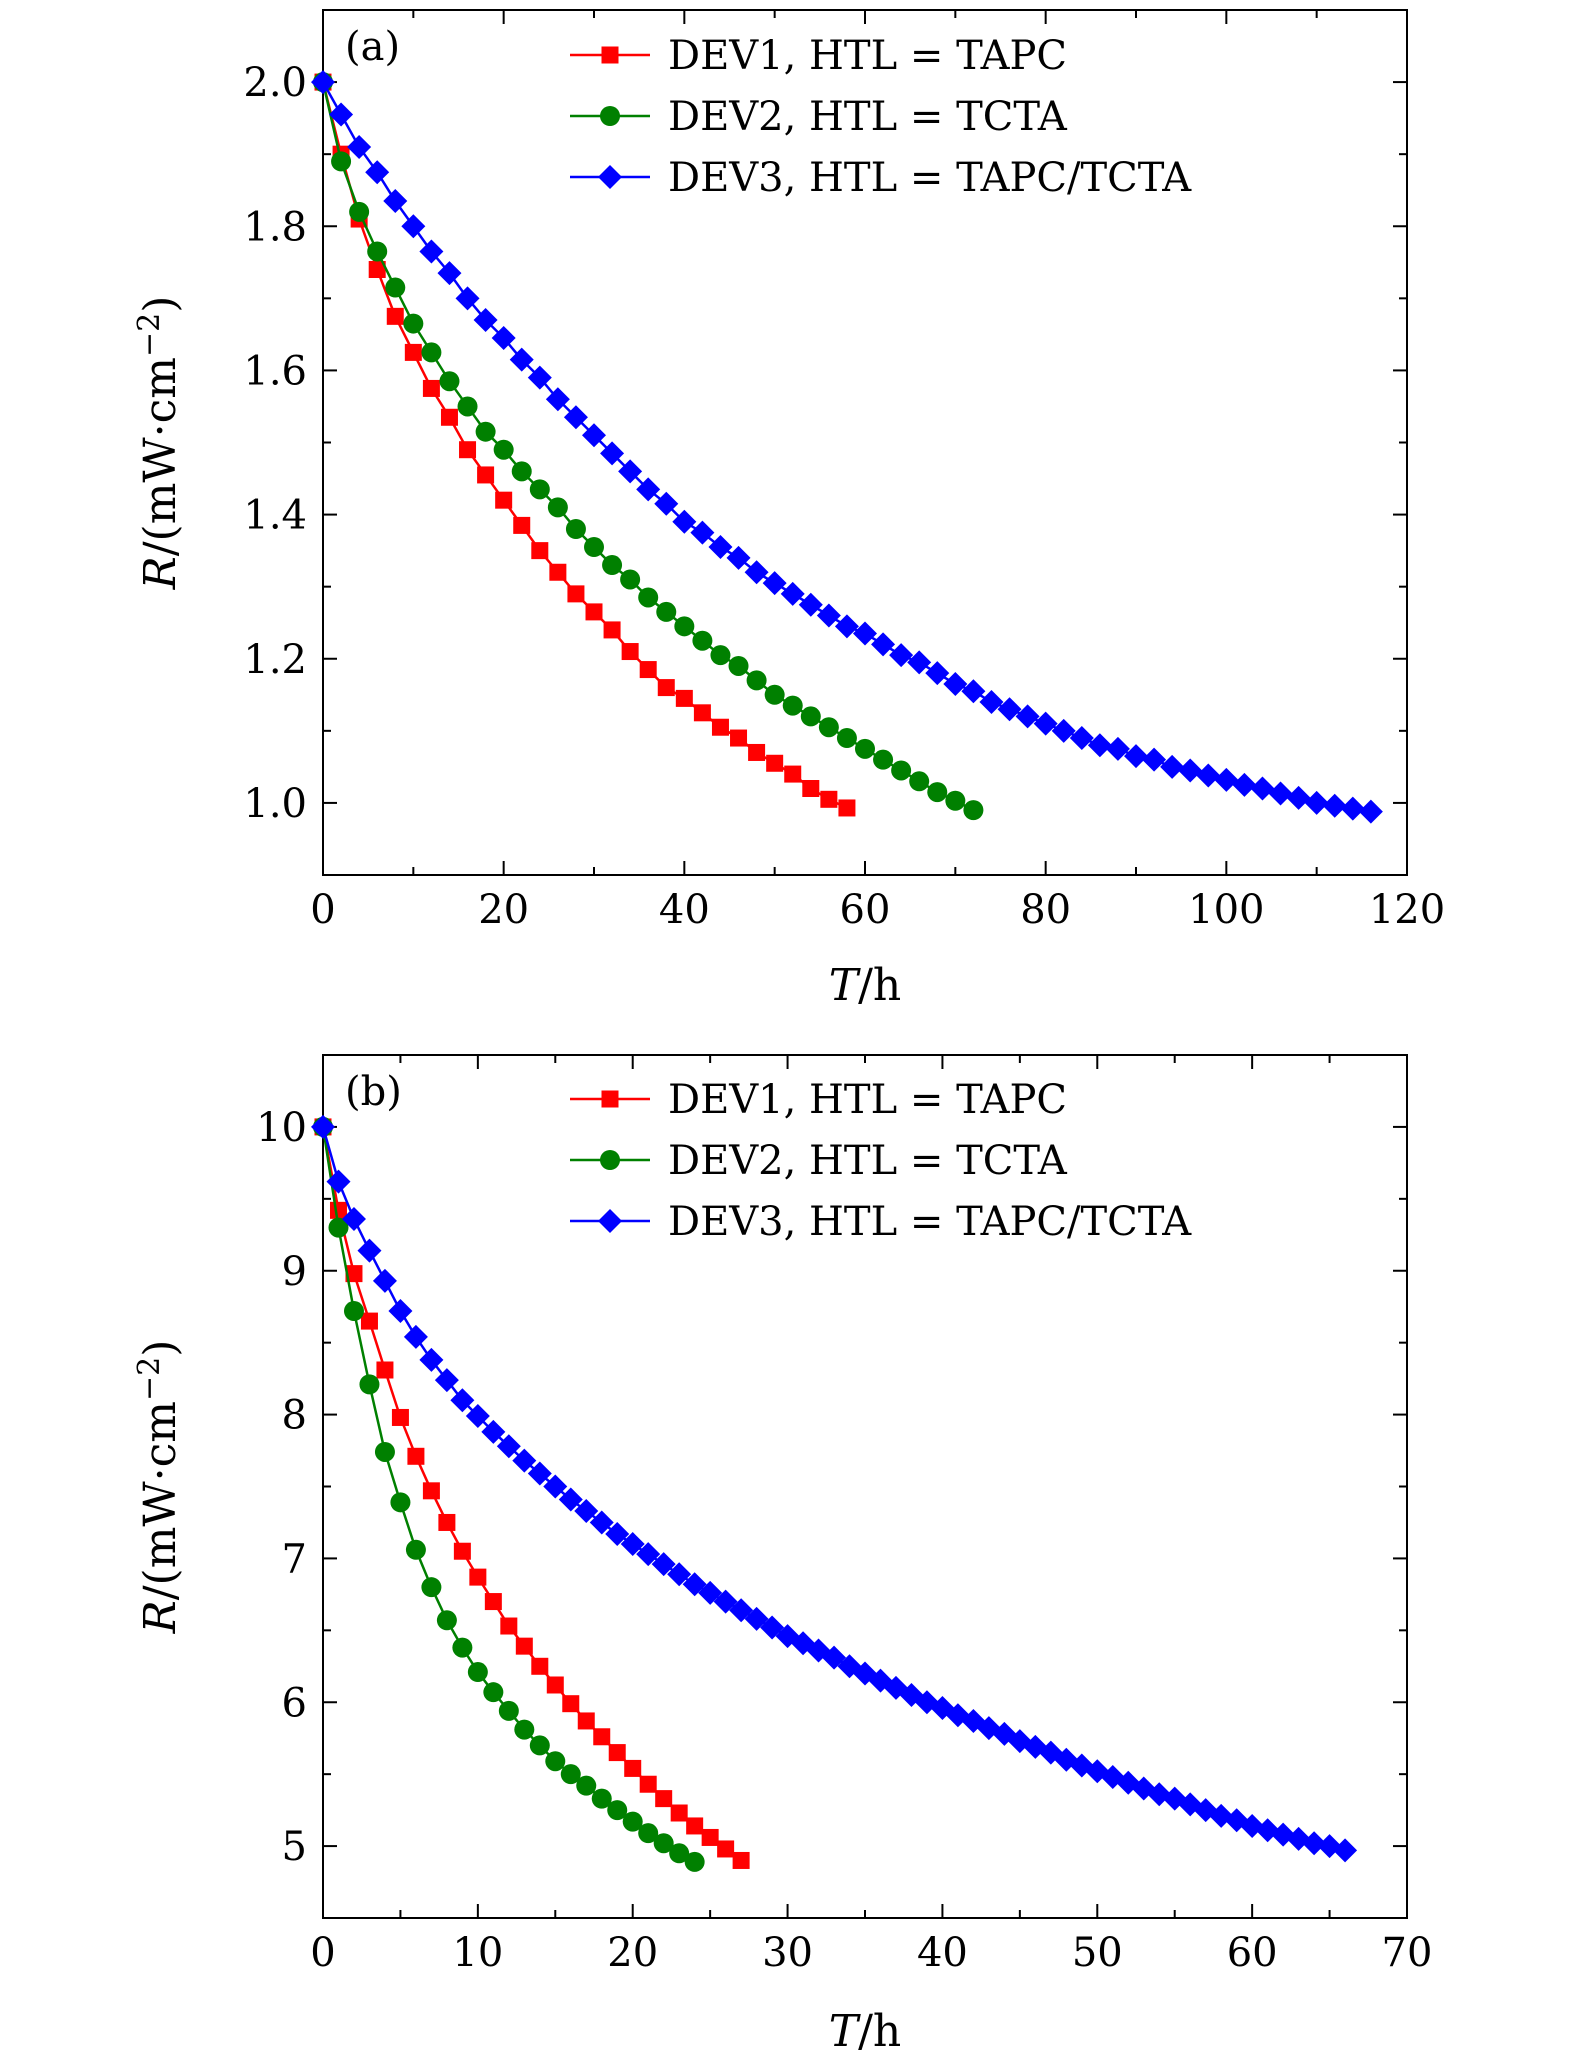  I want to click on panel-a-y-tick-label: 1.4, so click(275, 516).